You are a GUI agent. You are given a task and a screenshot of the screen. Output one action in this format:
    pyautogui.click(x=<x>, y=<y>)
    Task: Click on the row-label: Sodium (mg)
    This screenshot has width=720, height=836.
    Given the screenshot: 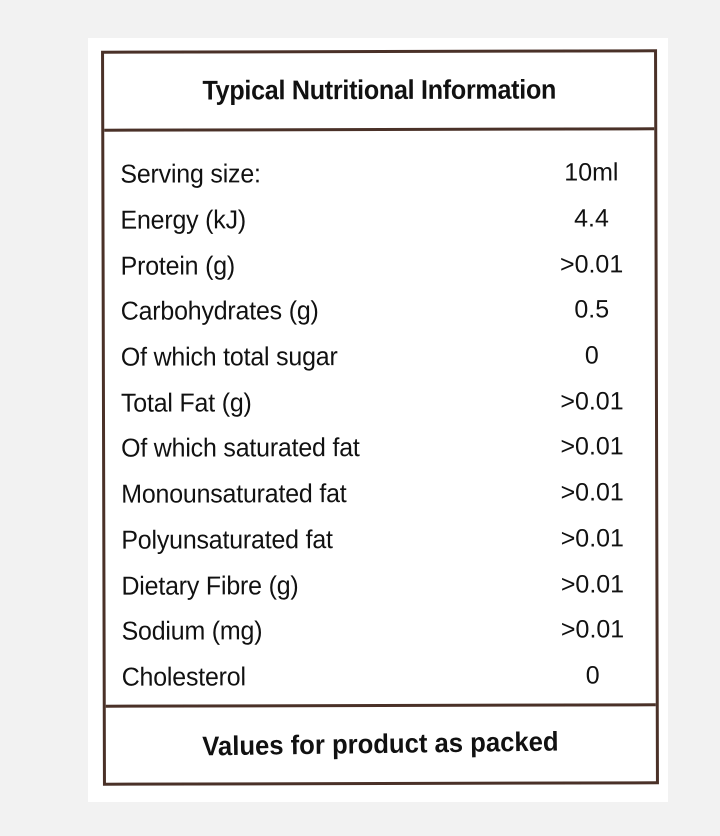 What is the action you would take?
    pyautogui.click(x=192, y=630)
    